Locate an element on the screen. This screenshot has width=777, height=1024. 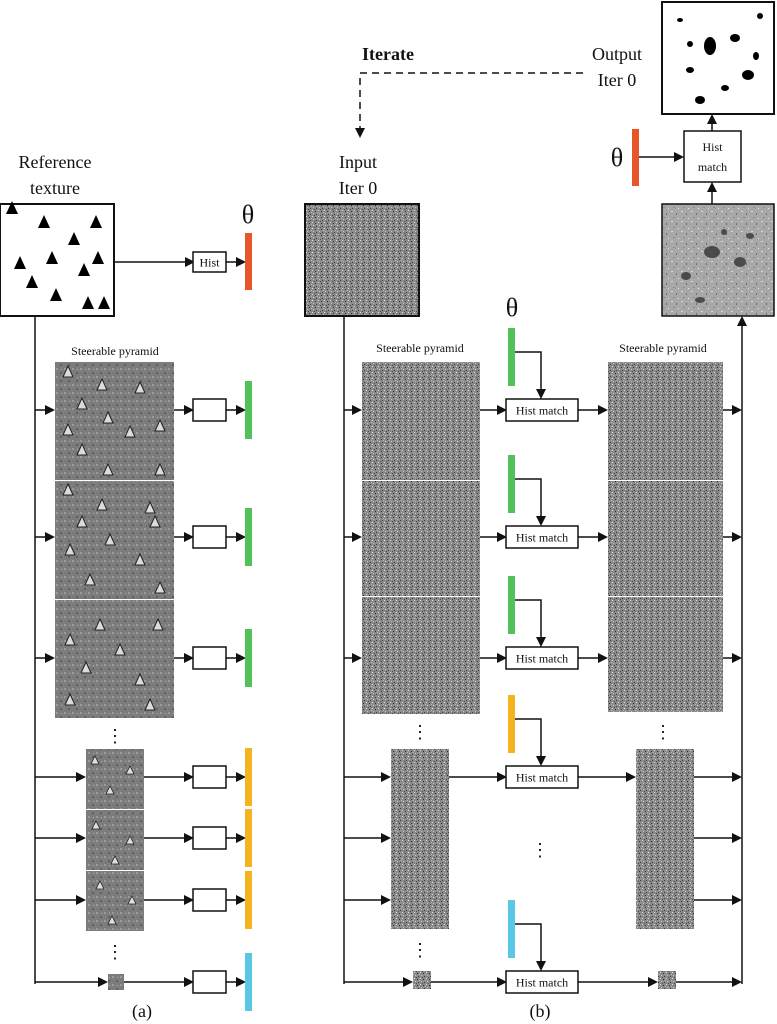
caption-a: (a) is located at coordinates (142, 1011).